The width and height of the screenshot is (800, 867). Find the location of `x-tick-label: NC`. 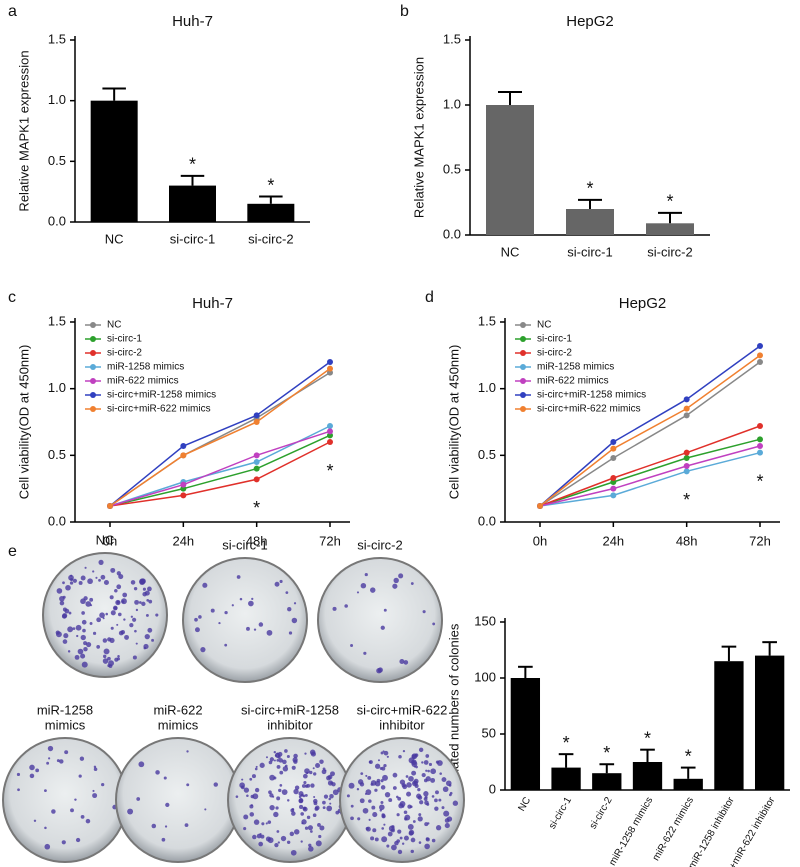

x-tick-label: NC is located at coordinates (524, 804).